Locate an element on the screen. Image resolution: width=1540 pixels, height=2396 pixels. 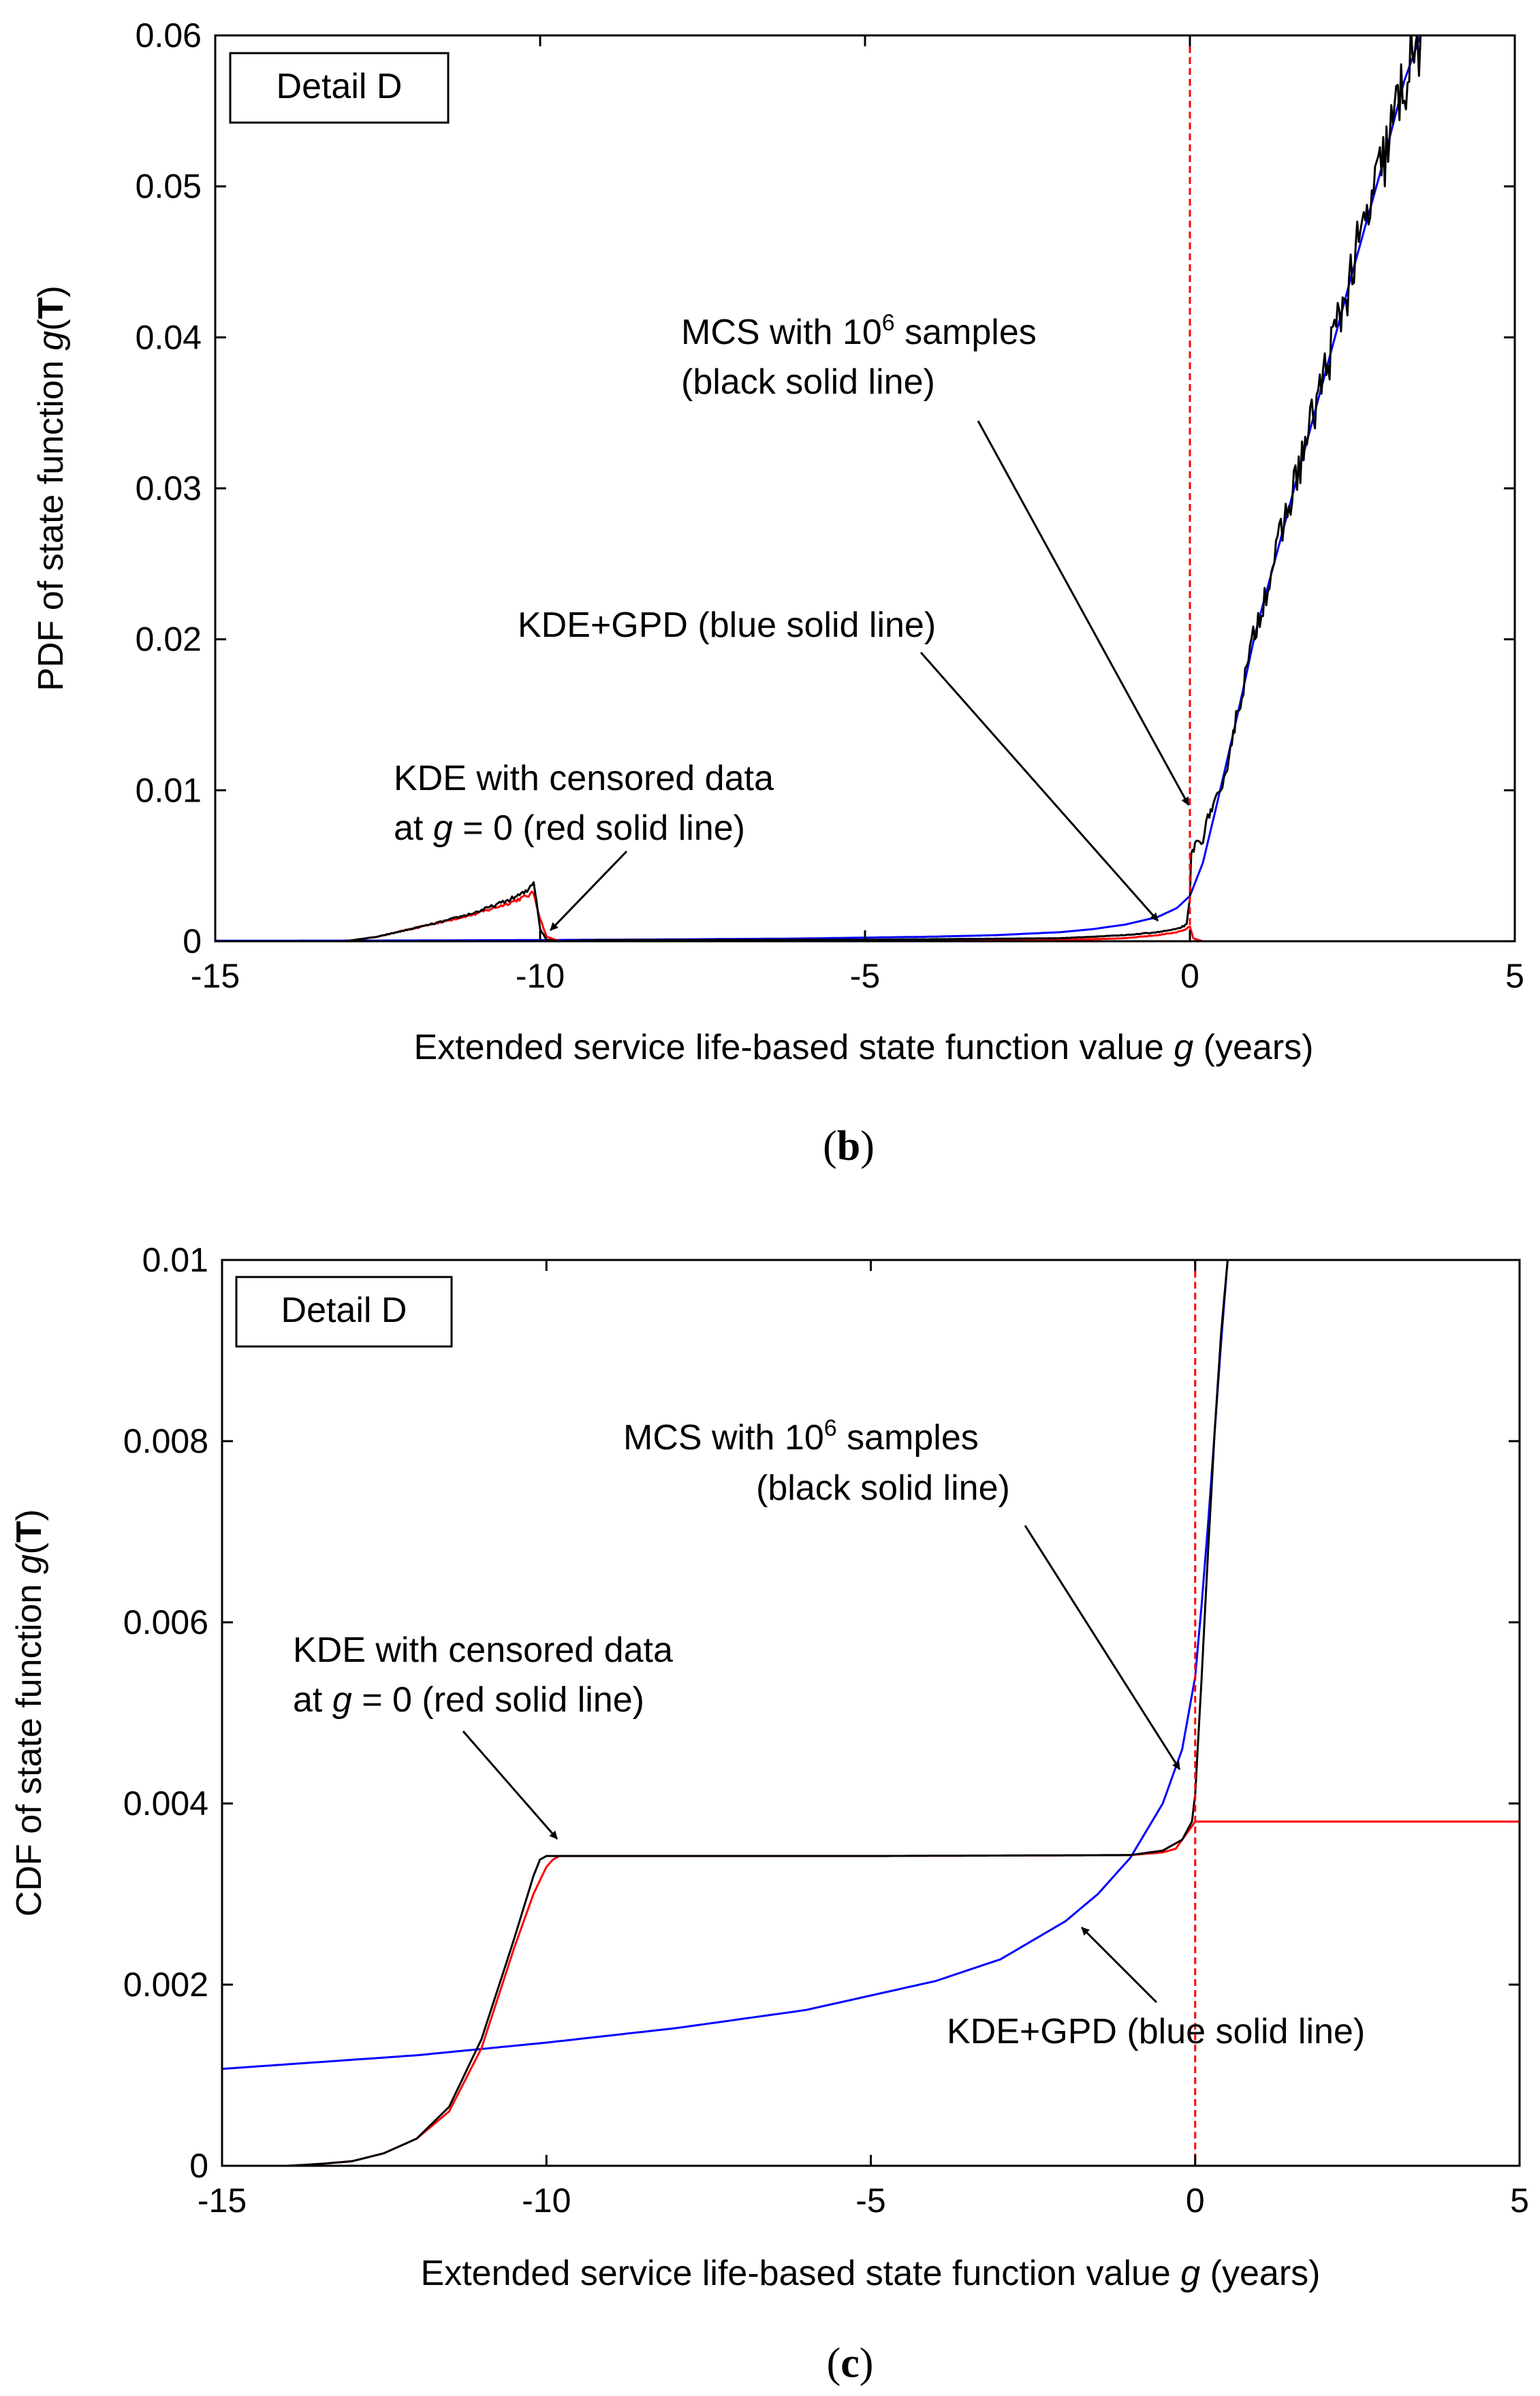
pdf-x-tick-label: -15 is located at coordinates (216, 976).